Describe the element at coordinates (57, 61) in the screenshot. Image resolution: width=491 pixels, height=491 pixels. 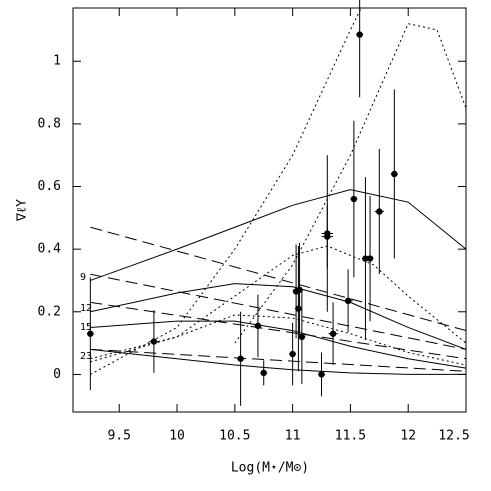
I see `y-tick-label: 1` at that location.